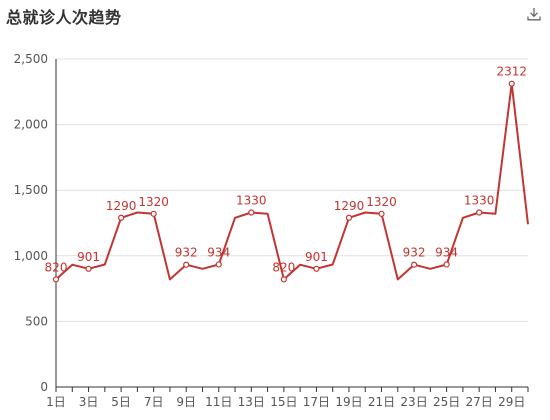 The image size is (550, 420). I want to click on x-tick-label: 21日, so click(381, 402).